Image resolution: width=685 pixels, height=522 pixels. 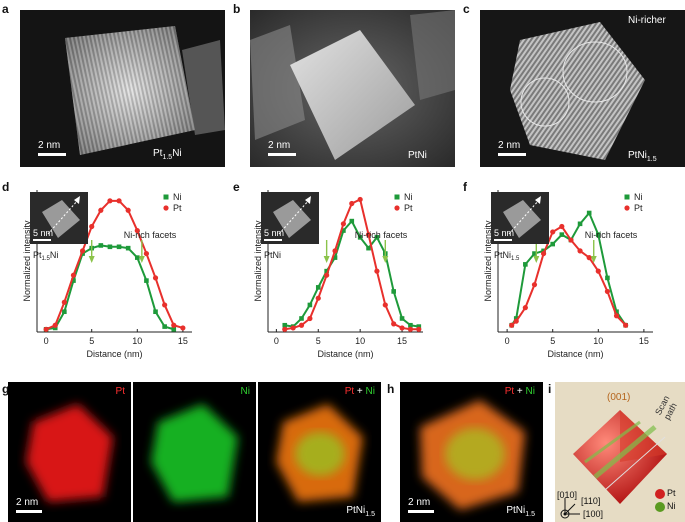 I want to click on scale-bar-g, so click(x=29, y=511).